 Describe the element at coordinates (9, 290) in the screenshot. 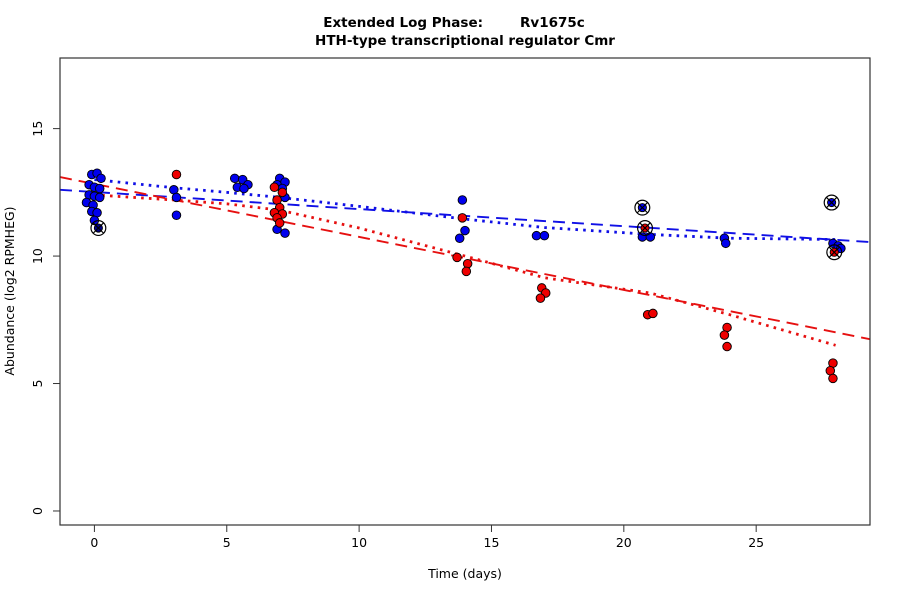

I see `y-axis-label: Abundance (log2 RPMHEG)` at that location.